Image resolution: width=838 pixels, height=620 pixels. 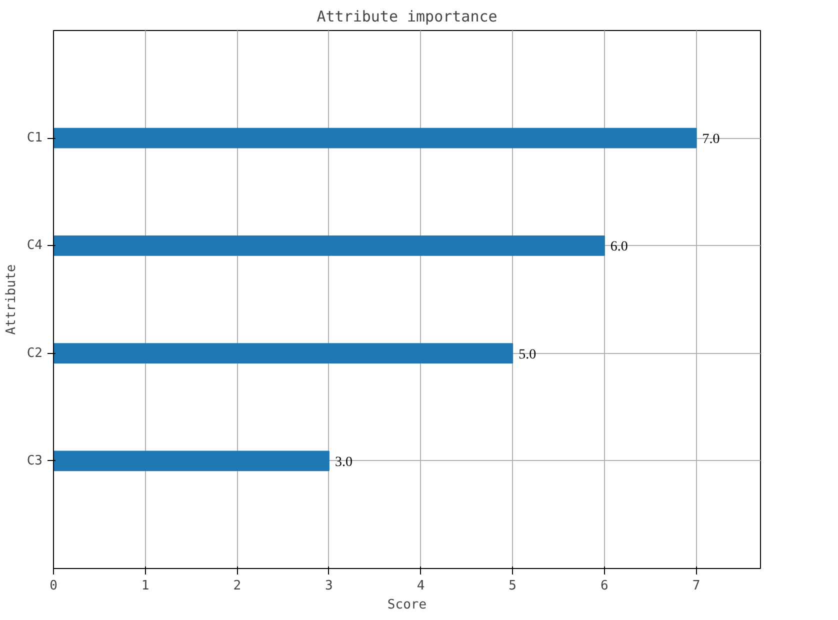 I want to click on data-label: 6.0, so click(x=619, y=247).